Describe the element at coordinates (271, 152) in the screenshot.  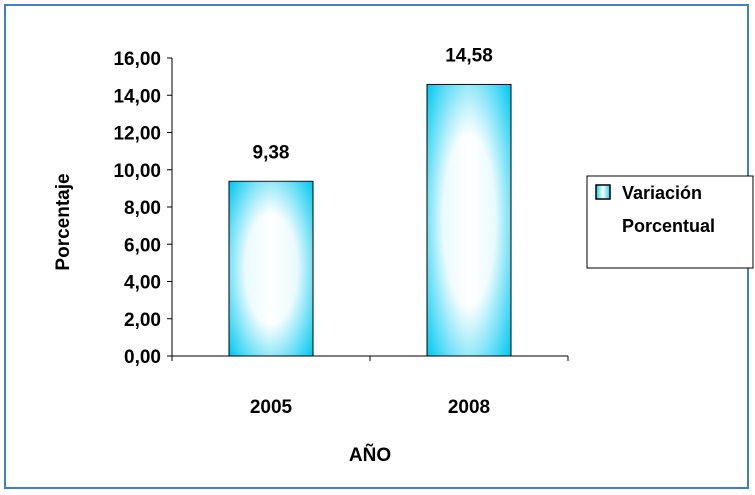
I see `data-label: 9,38` at that location.